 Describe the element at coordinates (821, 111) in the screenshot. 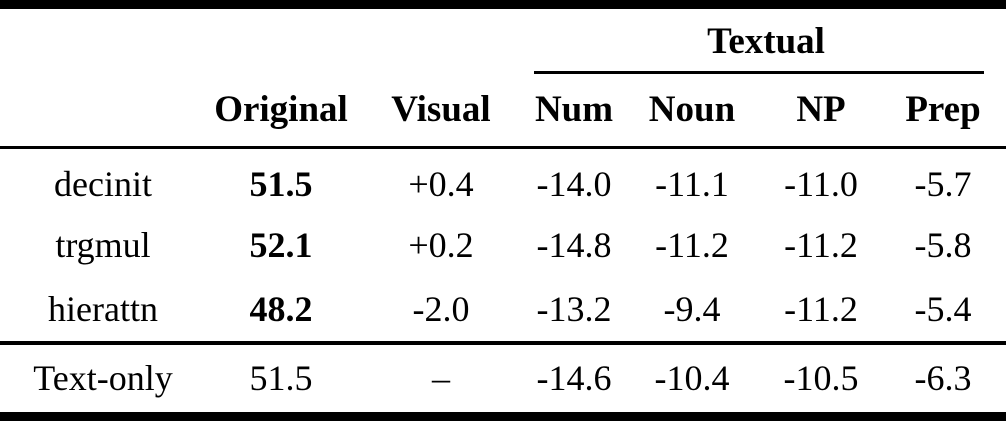

I see `col-header-np: NP` at that location.